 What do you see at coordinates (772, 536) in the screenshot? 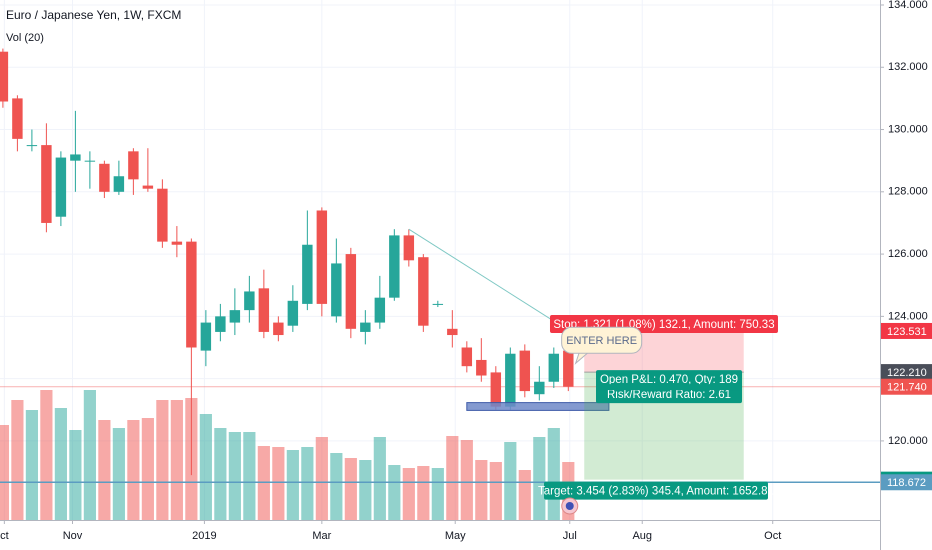
I see `x-tick-label: Oct` at bounding box center [772, 536].